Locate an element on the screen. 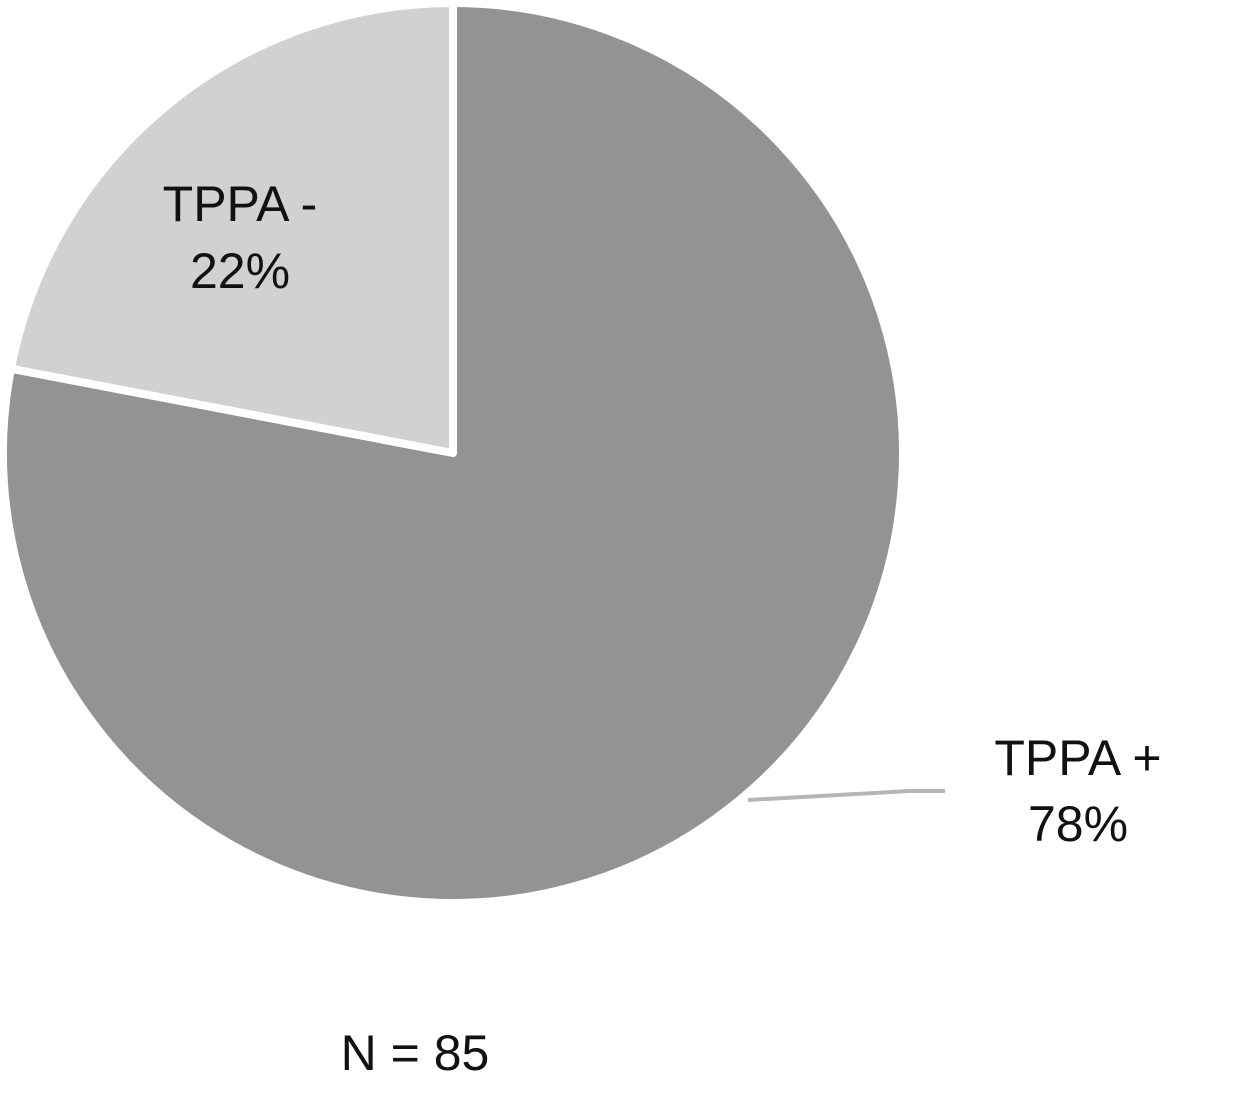 This screenshot has width=1250, height=1098. leader-line is located at coordinates (846, 795).